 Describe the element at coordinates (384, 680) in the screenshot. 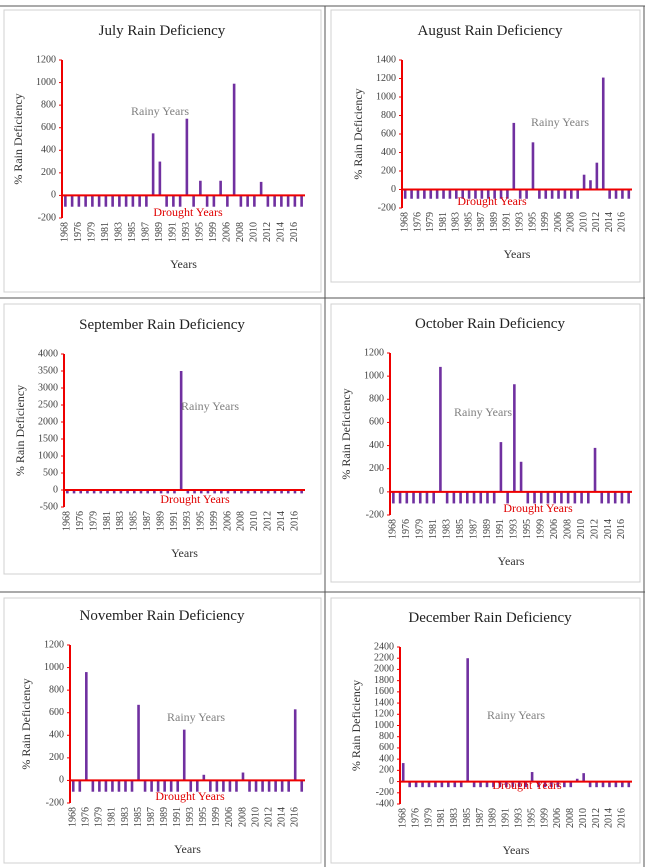

I see `y-tick-label: 1800` at that location.